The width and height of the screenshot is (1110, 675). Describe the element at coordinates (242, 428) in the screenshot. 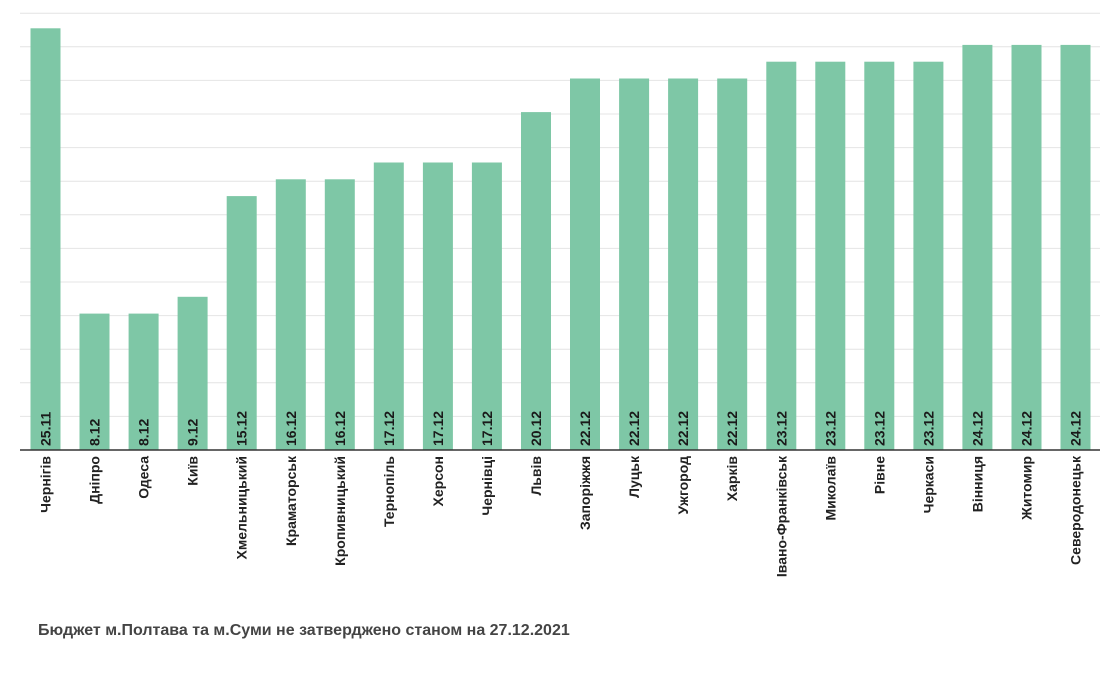

I see `bar-data-label: 15.12` at that location.